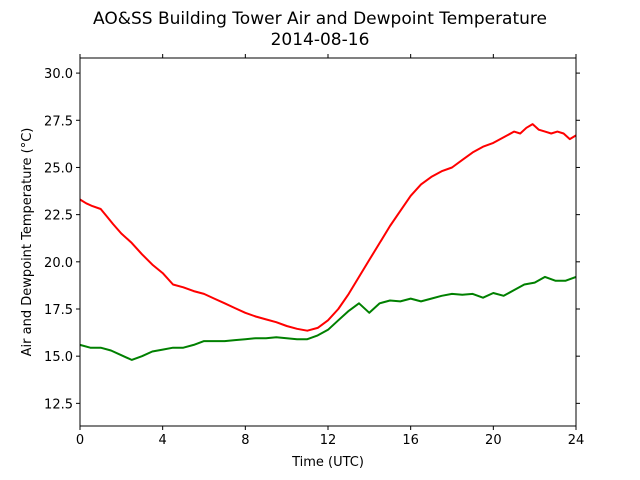  Describe the element at coordinates (245, 440) in the screenshot. I see `x-tick-label: 8` at that location.